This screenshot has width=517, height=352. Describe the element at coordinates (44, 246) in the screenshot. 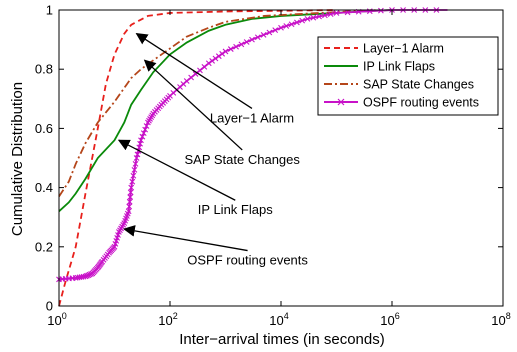

I see `y-tick-label-1: 0.2` at that location.